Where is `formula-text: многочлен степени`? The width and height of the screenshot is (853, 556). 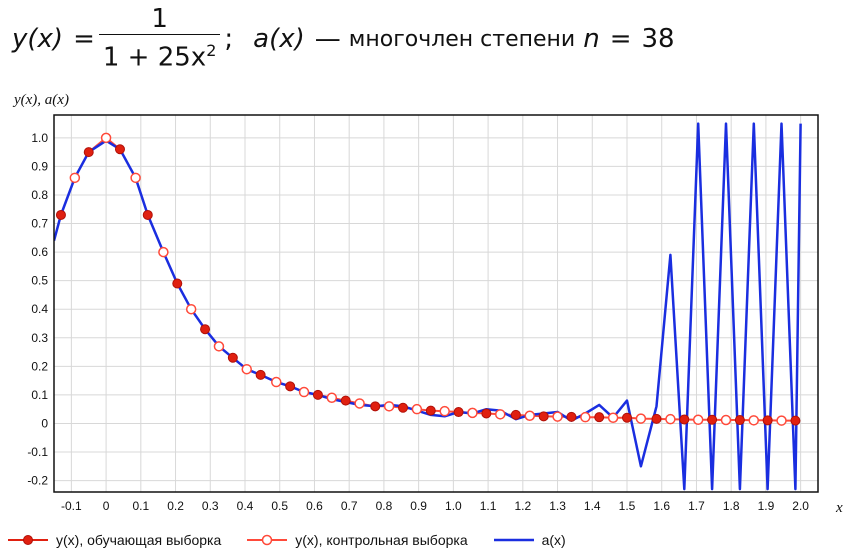
formula-text: многочлен степени is located at coordinates (462, 39).